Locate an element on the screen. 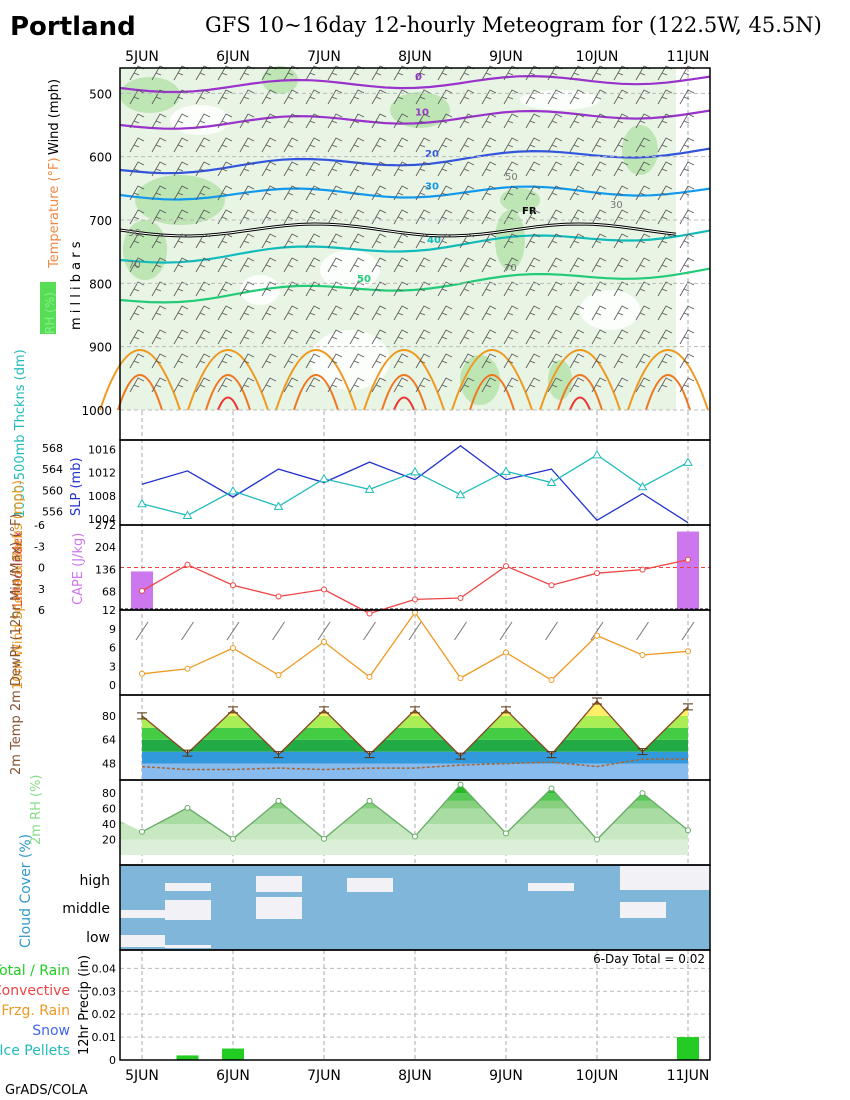  cloud-clear-area is located at coordinates (279, 884).